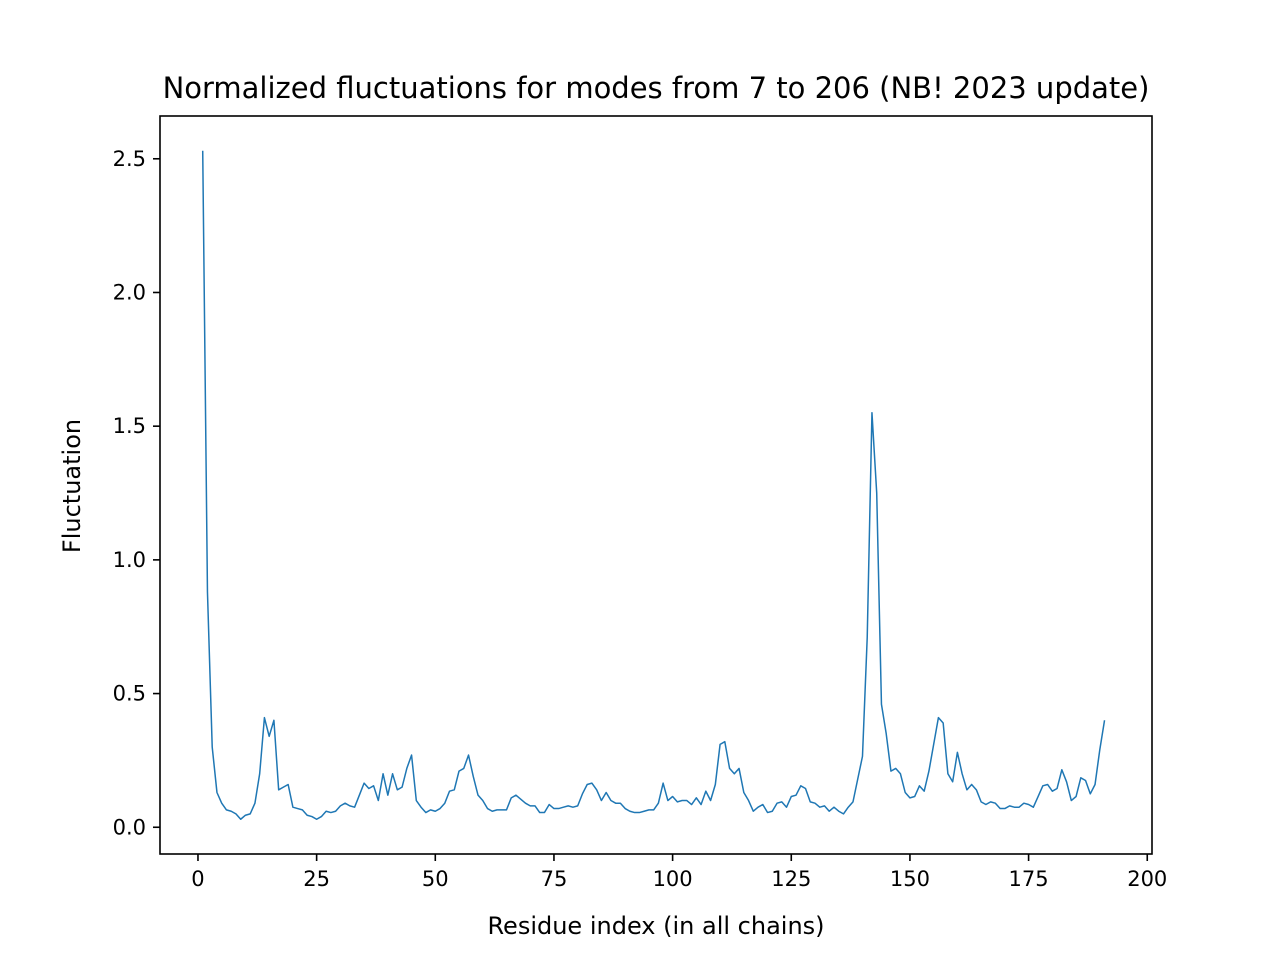  Describe the element at coordinates (435, 879) in the screenshot. I see `x-tick-label: 50` at that location.